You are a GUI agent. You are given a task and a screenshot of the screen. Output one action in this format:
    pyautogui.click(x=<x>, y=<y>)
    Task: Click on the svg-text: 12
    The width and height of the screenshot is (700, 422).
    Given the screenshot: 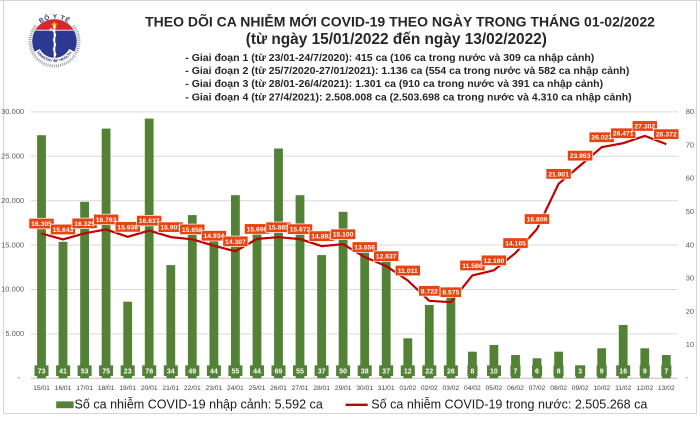 What is the action you would take?
    pyautogui.click(x=408, y=371)
    